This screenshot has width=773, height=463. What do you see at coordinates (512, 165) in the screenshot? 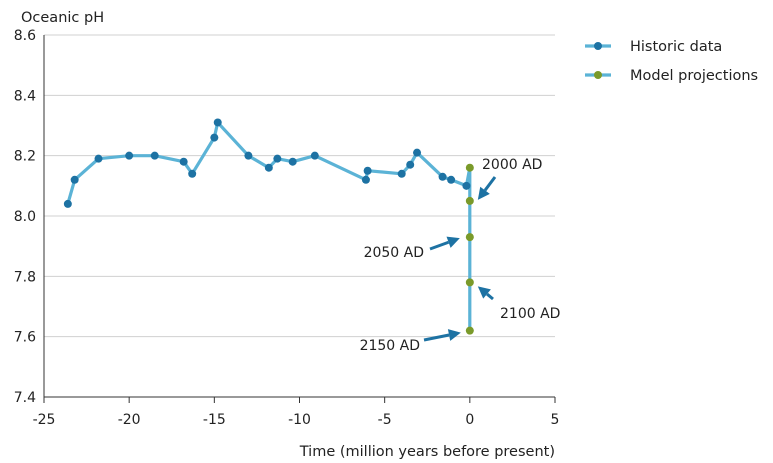
I see `annotation-label: 2000 AD` at bounding box center [512, 165].